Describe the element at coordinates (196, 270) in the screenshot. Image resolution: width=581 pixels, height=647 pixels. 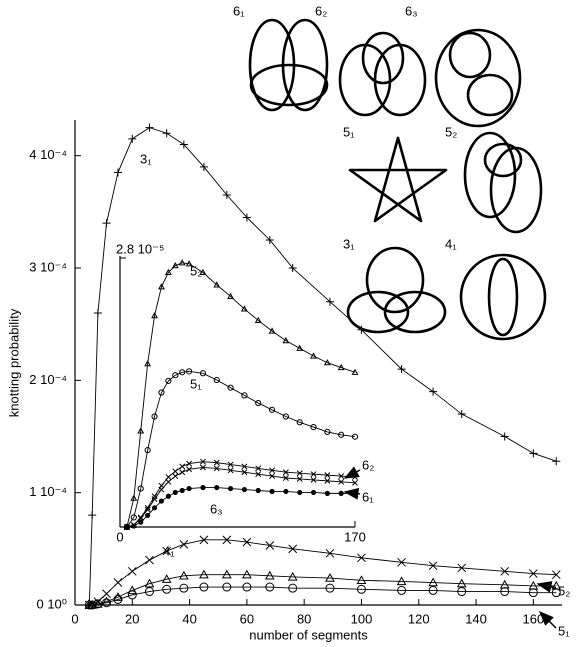
I see `series-label: 5₂` at that location.